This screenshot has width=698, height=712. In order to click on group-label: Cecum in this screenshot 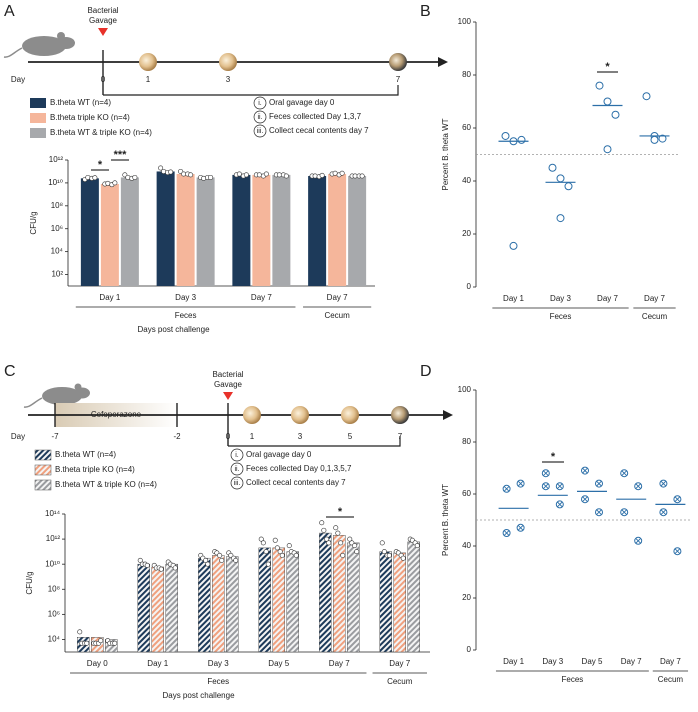, I will do `click(337, 315)`.